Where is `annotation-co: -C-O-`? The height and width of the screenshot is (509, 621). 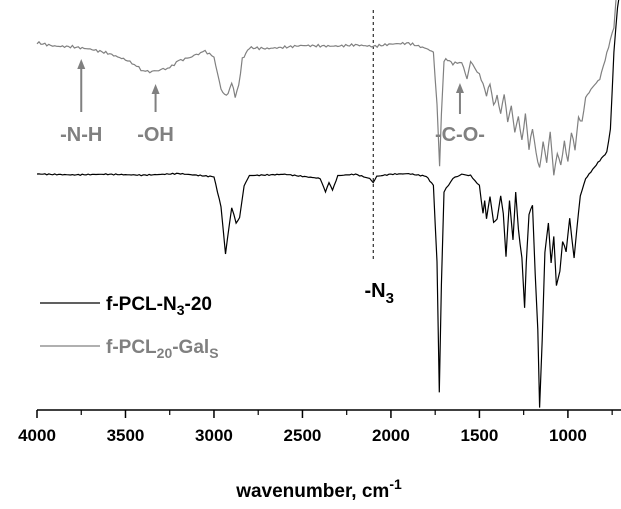
annotation-co: -C-O- is located at coordinates (460, 135).